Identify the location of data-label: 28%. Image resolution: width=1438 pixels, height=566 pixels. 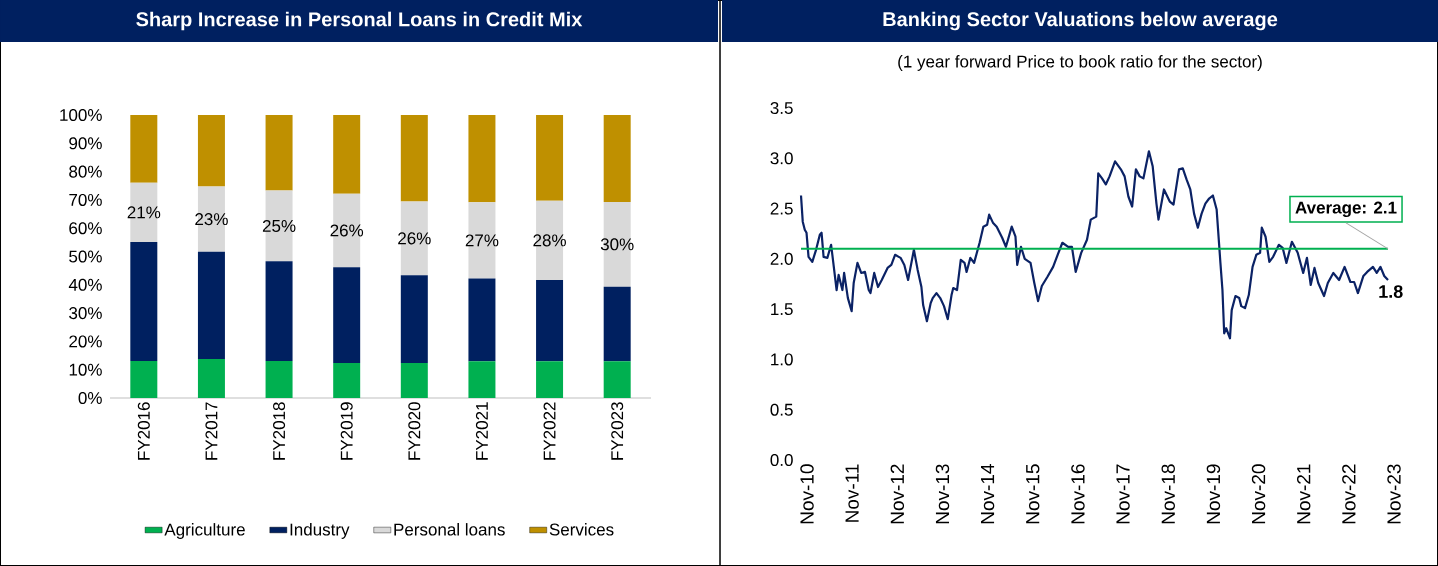
(549, 240).